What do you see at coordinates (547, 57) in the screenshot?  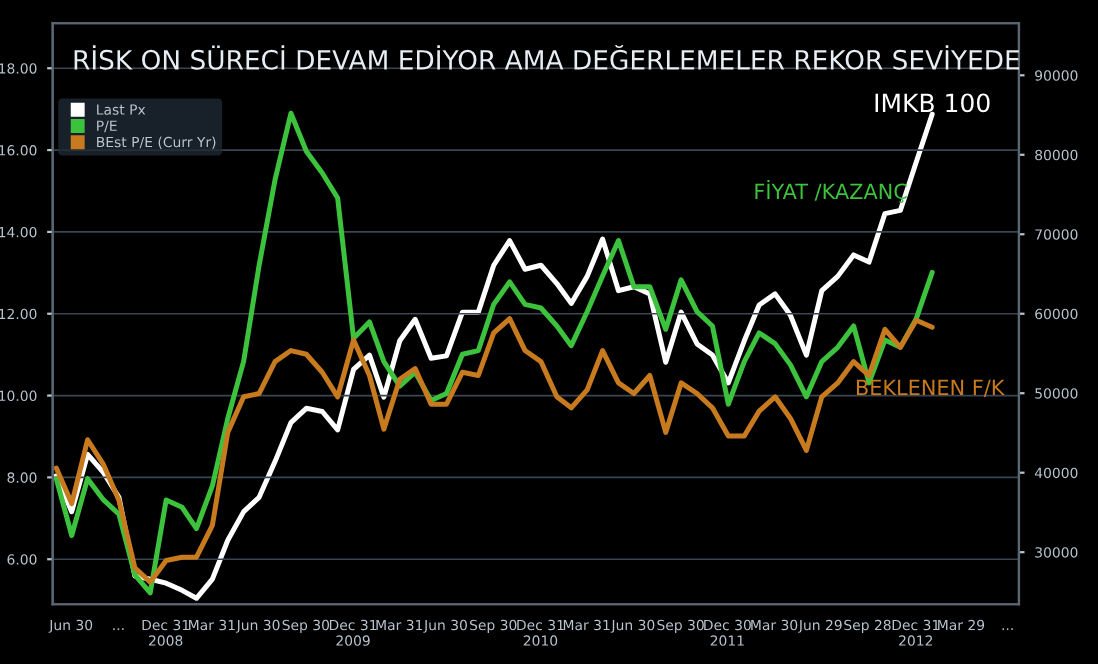 I see `text: RİSK ON SÜRECİ DEVAM EDİYOR AMA DEĞERLEMELER REKOR SEVİYEDE` at bounding box center [547, 57].